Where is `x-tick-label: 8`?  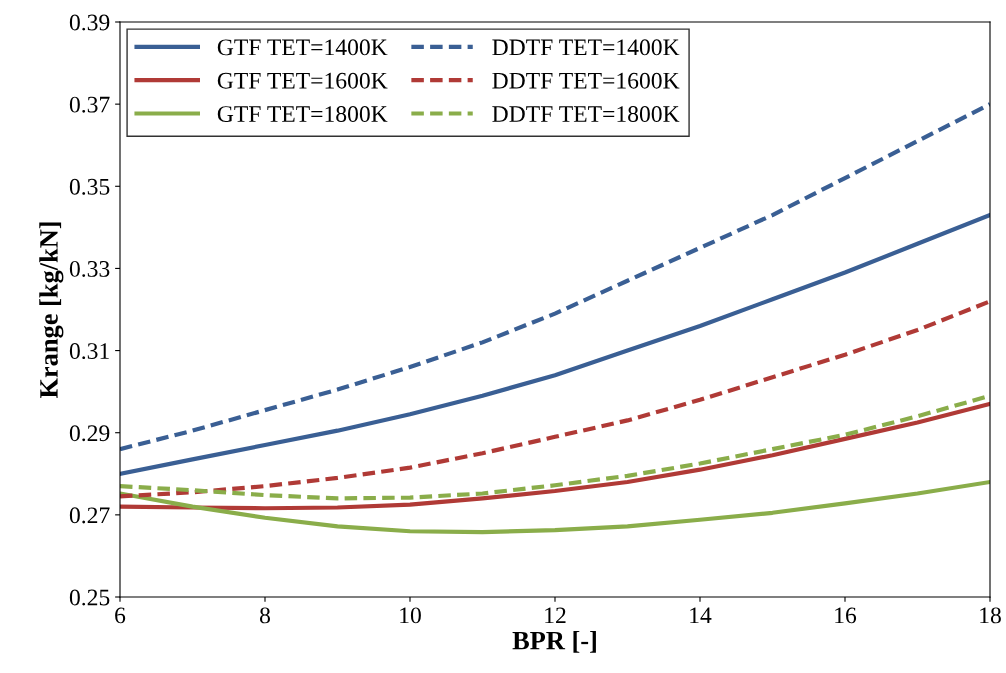
x-tick-label: 8 is located at coordinates (265, 615).